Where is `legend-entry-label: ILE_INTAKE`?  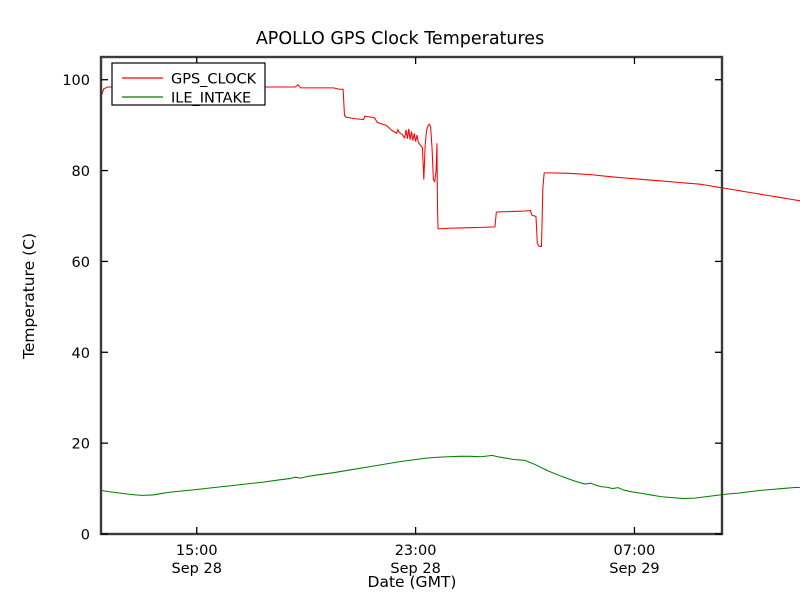
legend-entry-label: ILE_INTAKE is located at coordinates (211, 99).